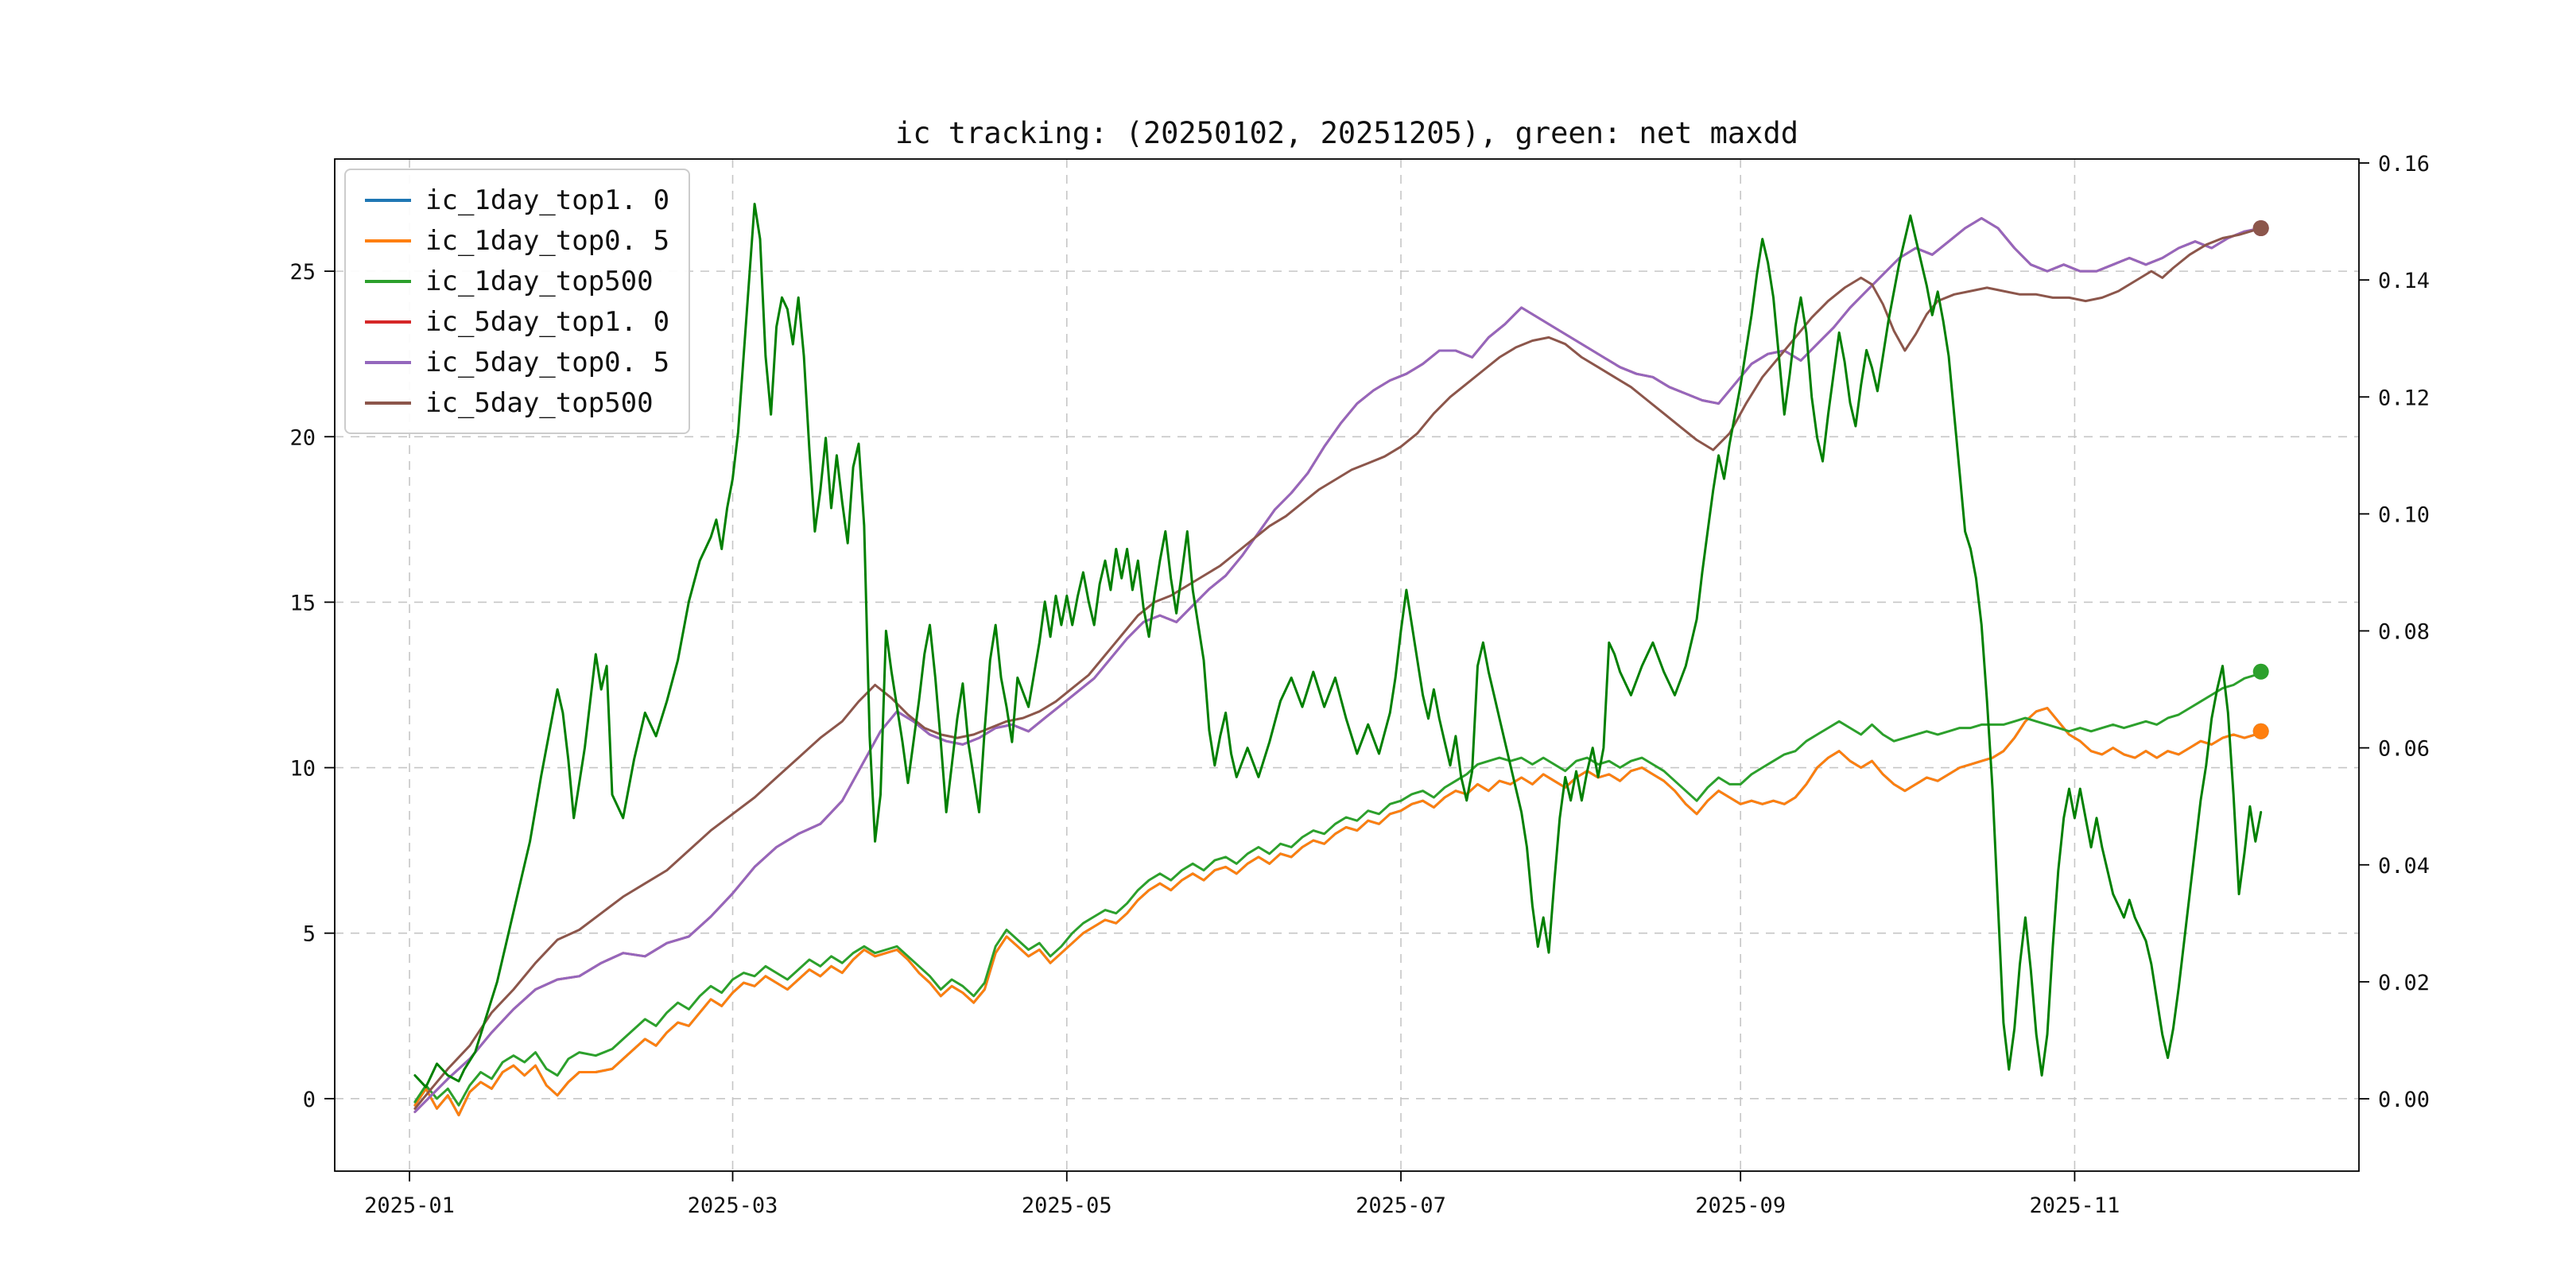 The width and height of the screenshot is (2576, 1288). Describe the element at coordinates (540, 403) in the screenshot. I see `legend-label: ic_5day_top500` at that location.